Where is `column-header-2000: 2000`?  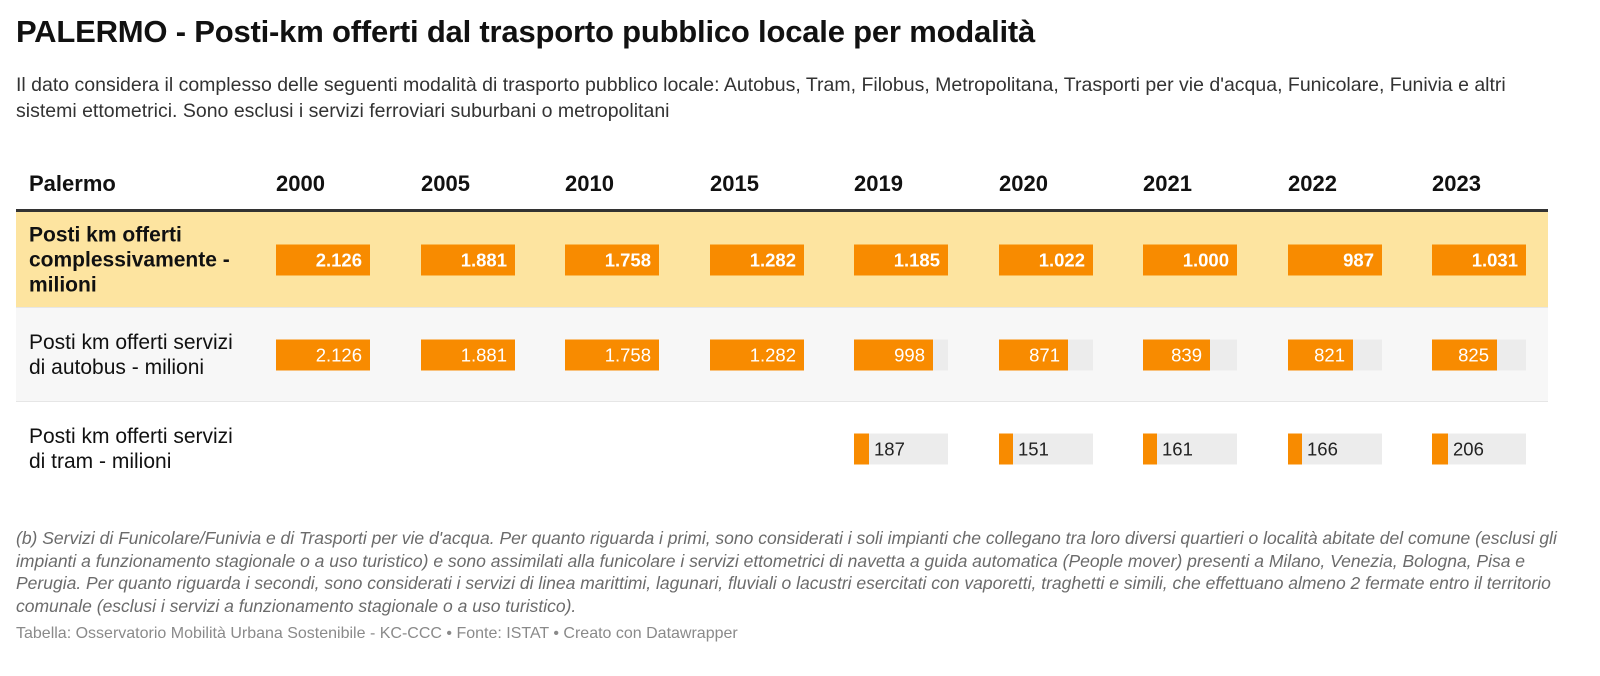 column-header-2000: 2000 is located at coordinates (300, 183).